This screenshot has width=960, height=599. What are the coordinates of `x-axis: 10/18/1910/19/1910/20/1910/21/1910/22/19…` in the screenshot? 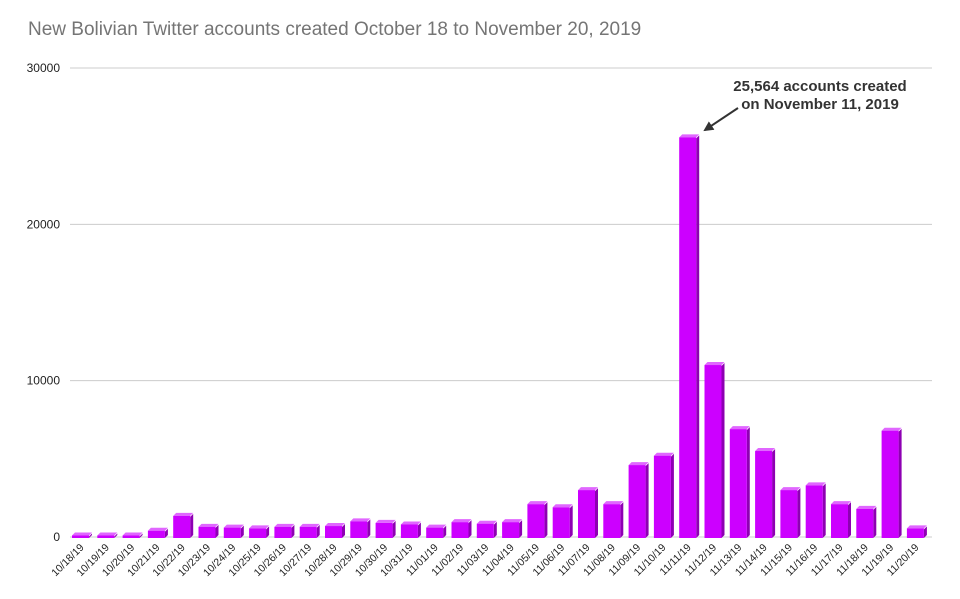 It's located at (485, 561).